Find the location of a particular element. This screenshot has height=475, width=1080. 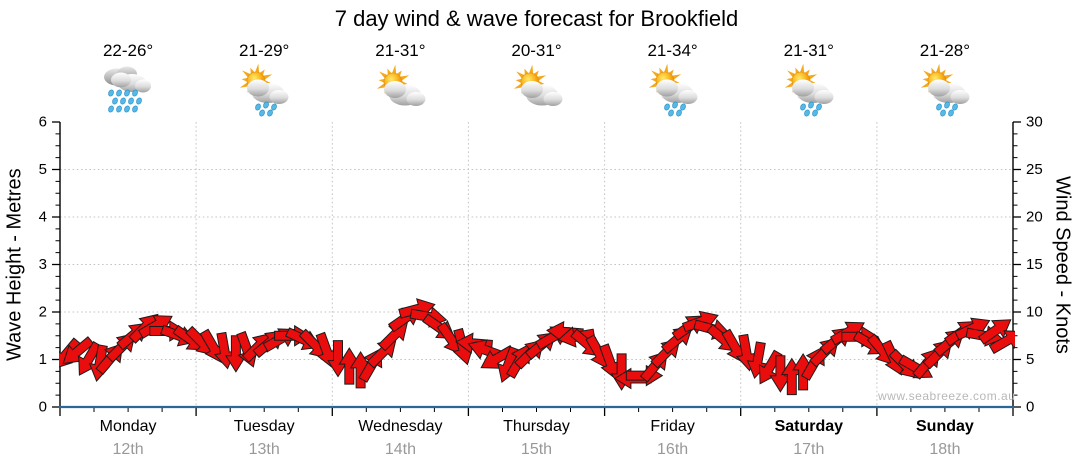

watermark: www.seabreeze.com.au is located at coordinates (947, 396).